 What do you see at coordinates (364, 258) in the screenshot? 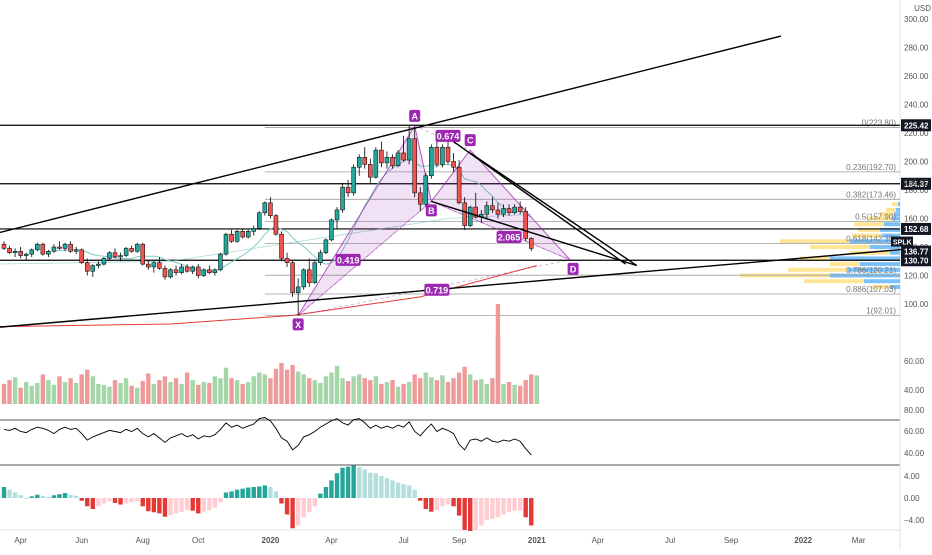
I see `pattern-ratio-line` at bounding box center [364, 258].